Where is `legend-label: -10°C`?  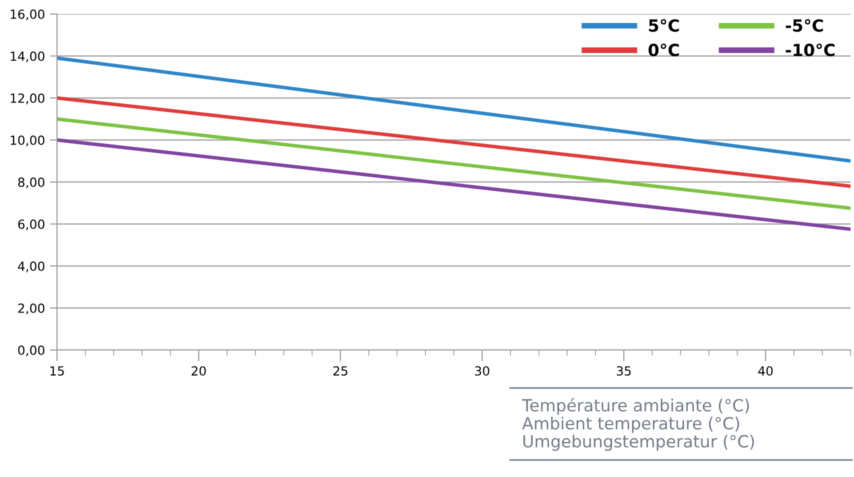 legend-label: -10°C is located at coordinates (810, 50).